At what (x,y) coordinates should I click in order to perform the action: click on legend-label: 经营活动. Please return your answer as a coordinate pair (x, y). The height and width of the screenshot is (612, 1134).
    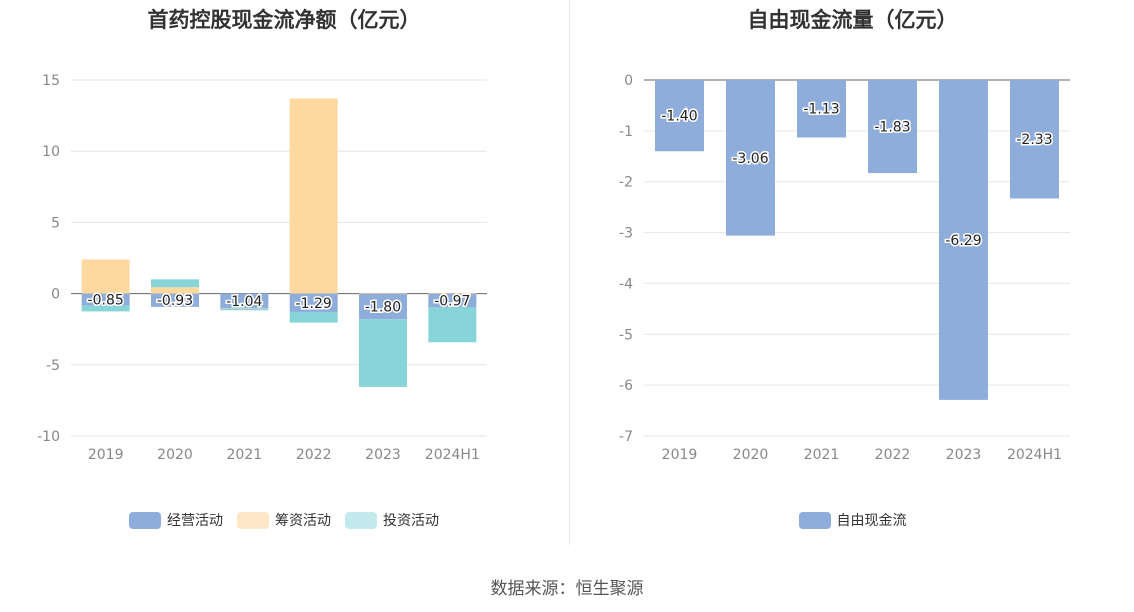
    Looking at the image, I should click on (195, 521).